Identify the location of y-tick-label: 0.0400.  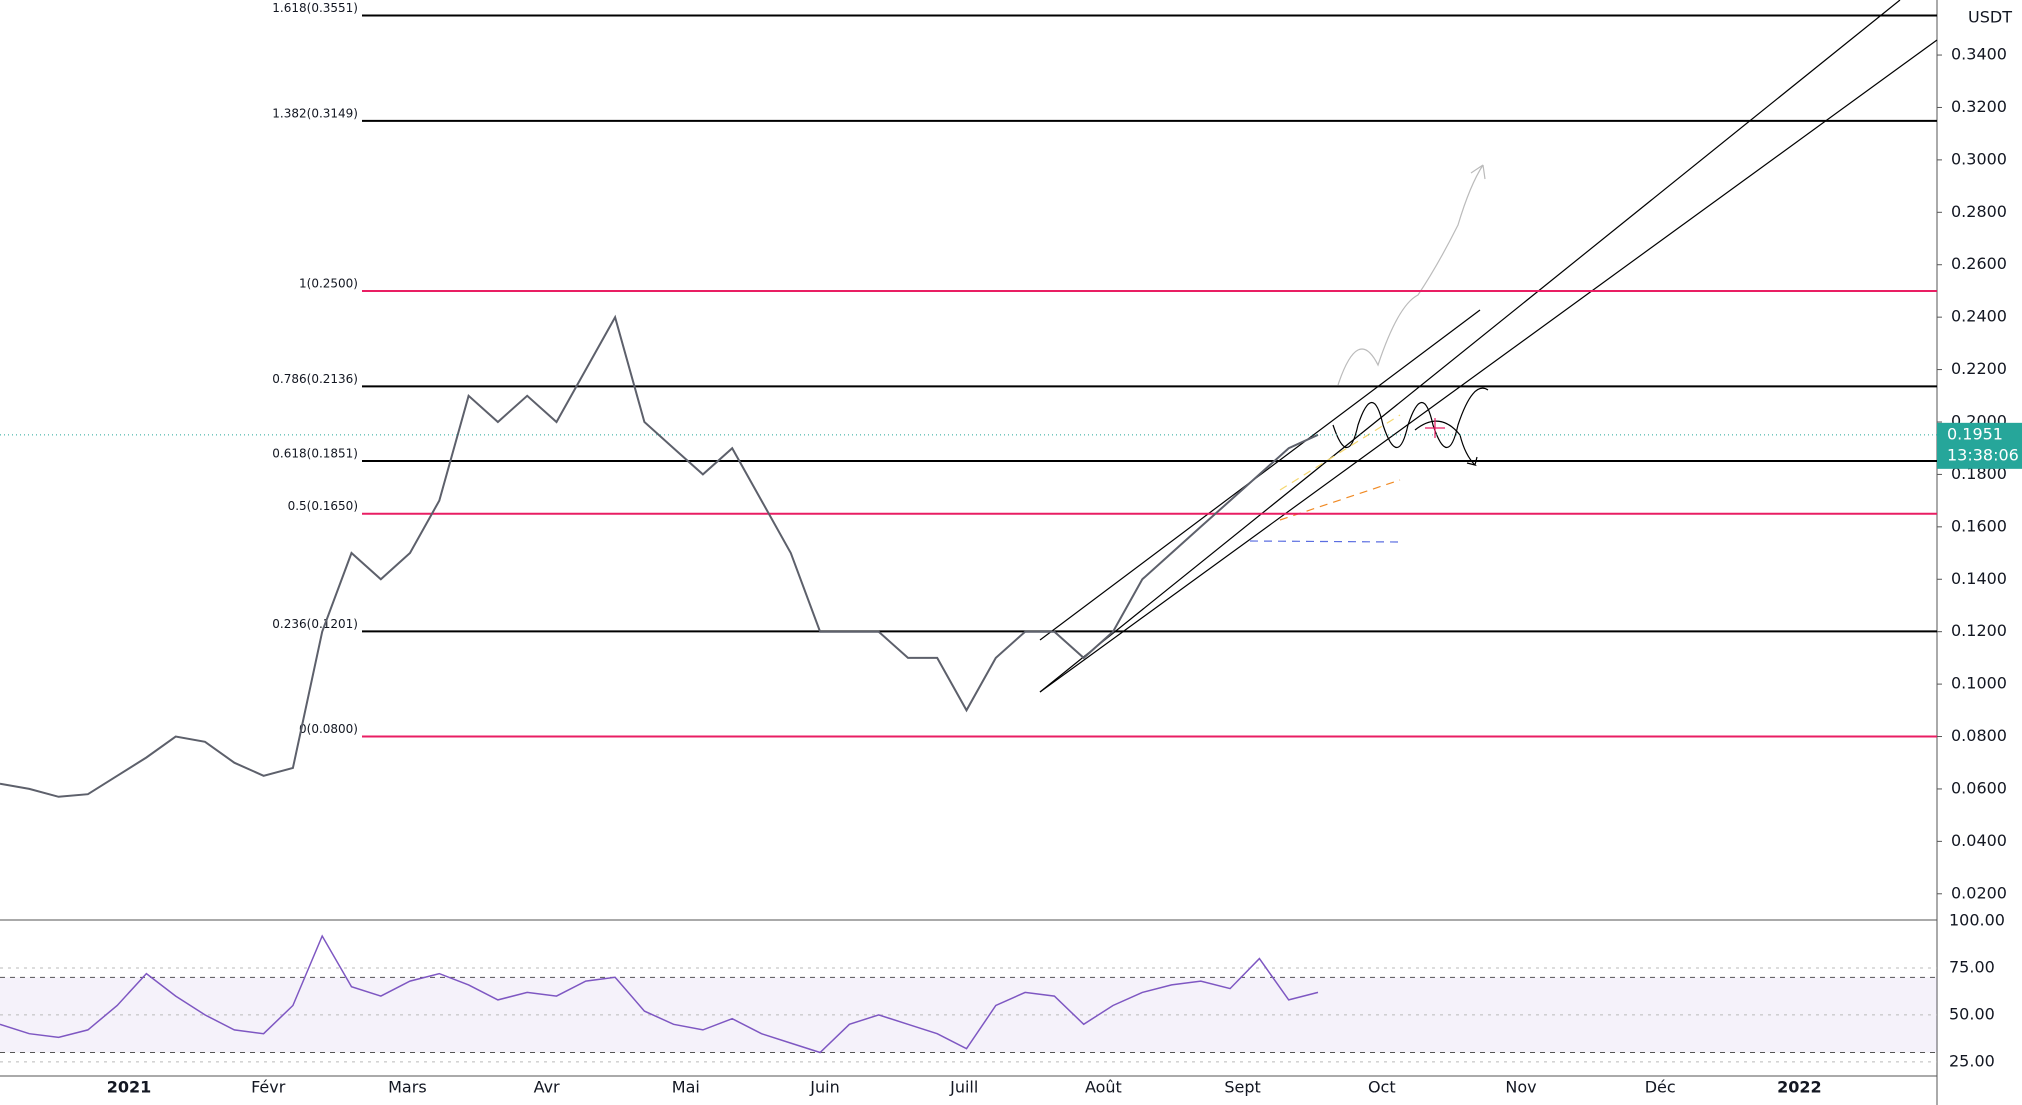
(1979, 840).